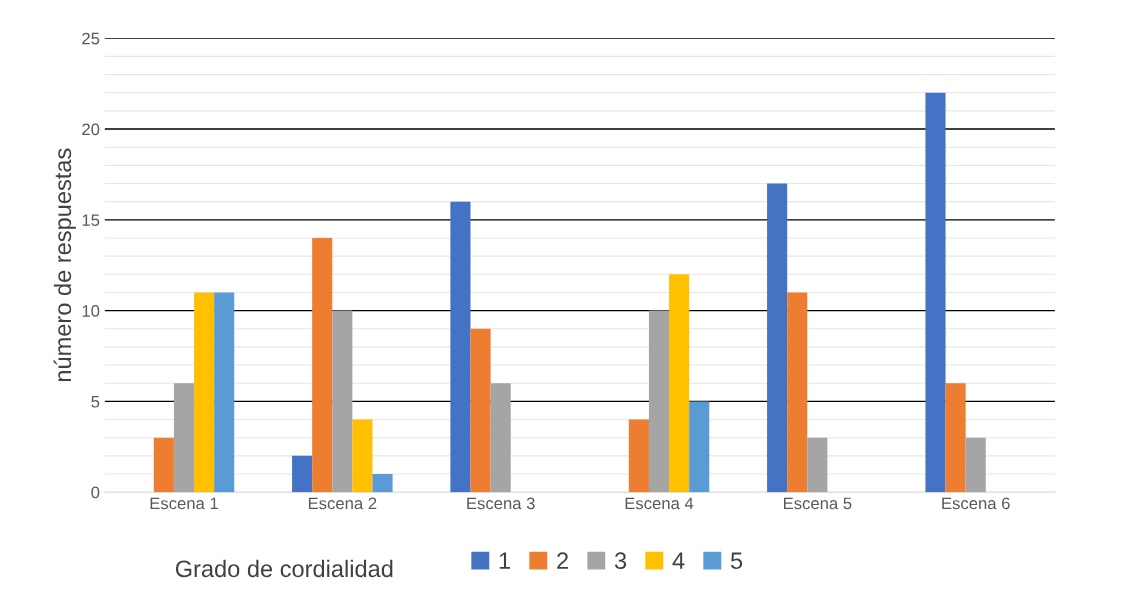 The image size is (1127, 598). I want to click on x-tick-label: Escena 2, so click(342, 503).